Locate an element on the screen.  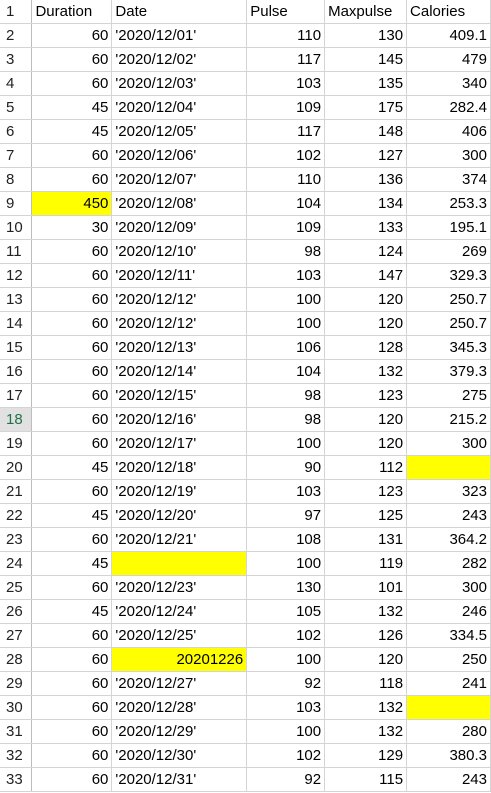
cell-date: '2020/12/31' is located at coordinates (179, 779).